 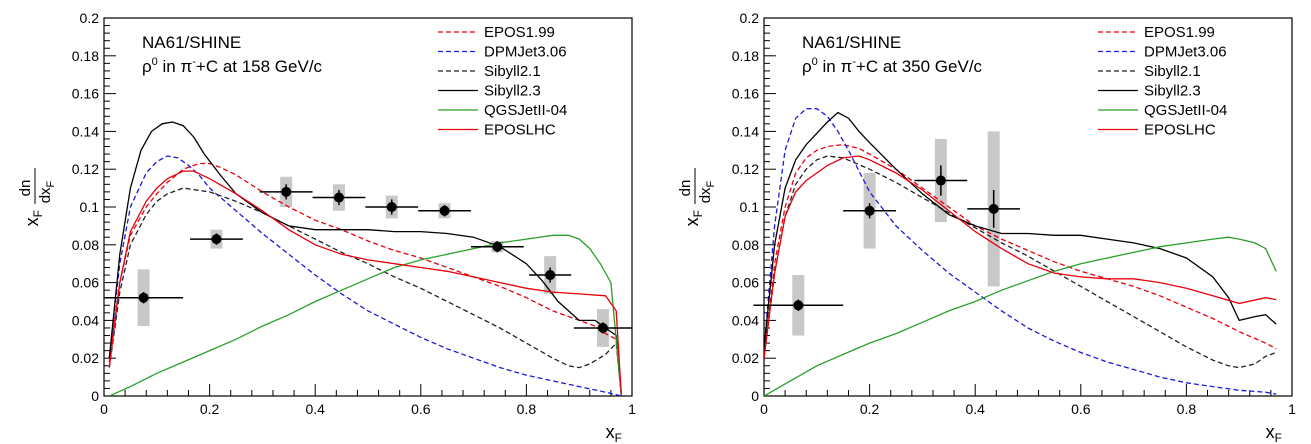 What do you see at coordinates (90, 207) in the screenshot?
I see `y-tick-label: 0.1` at bounding box center [90, 207].